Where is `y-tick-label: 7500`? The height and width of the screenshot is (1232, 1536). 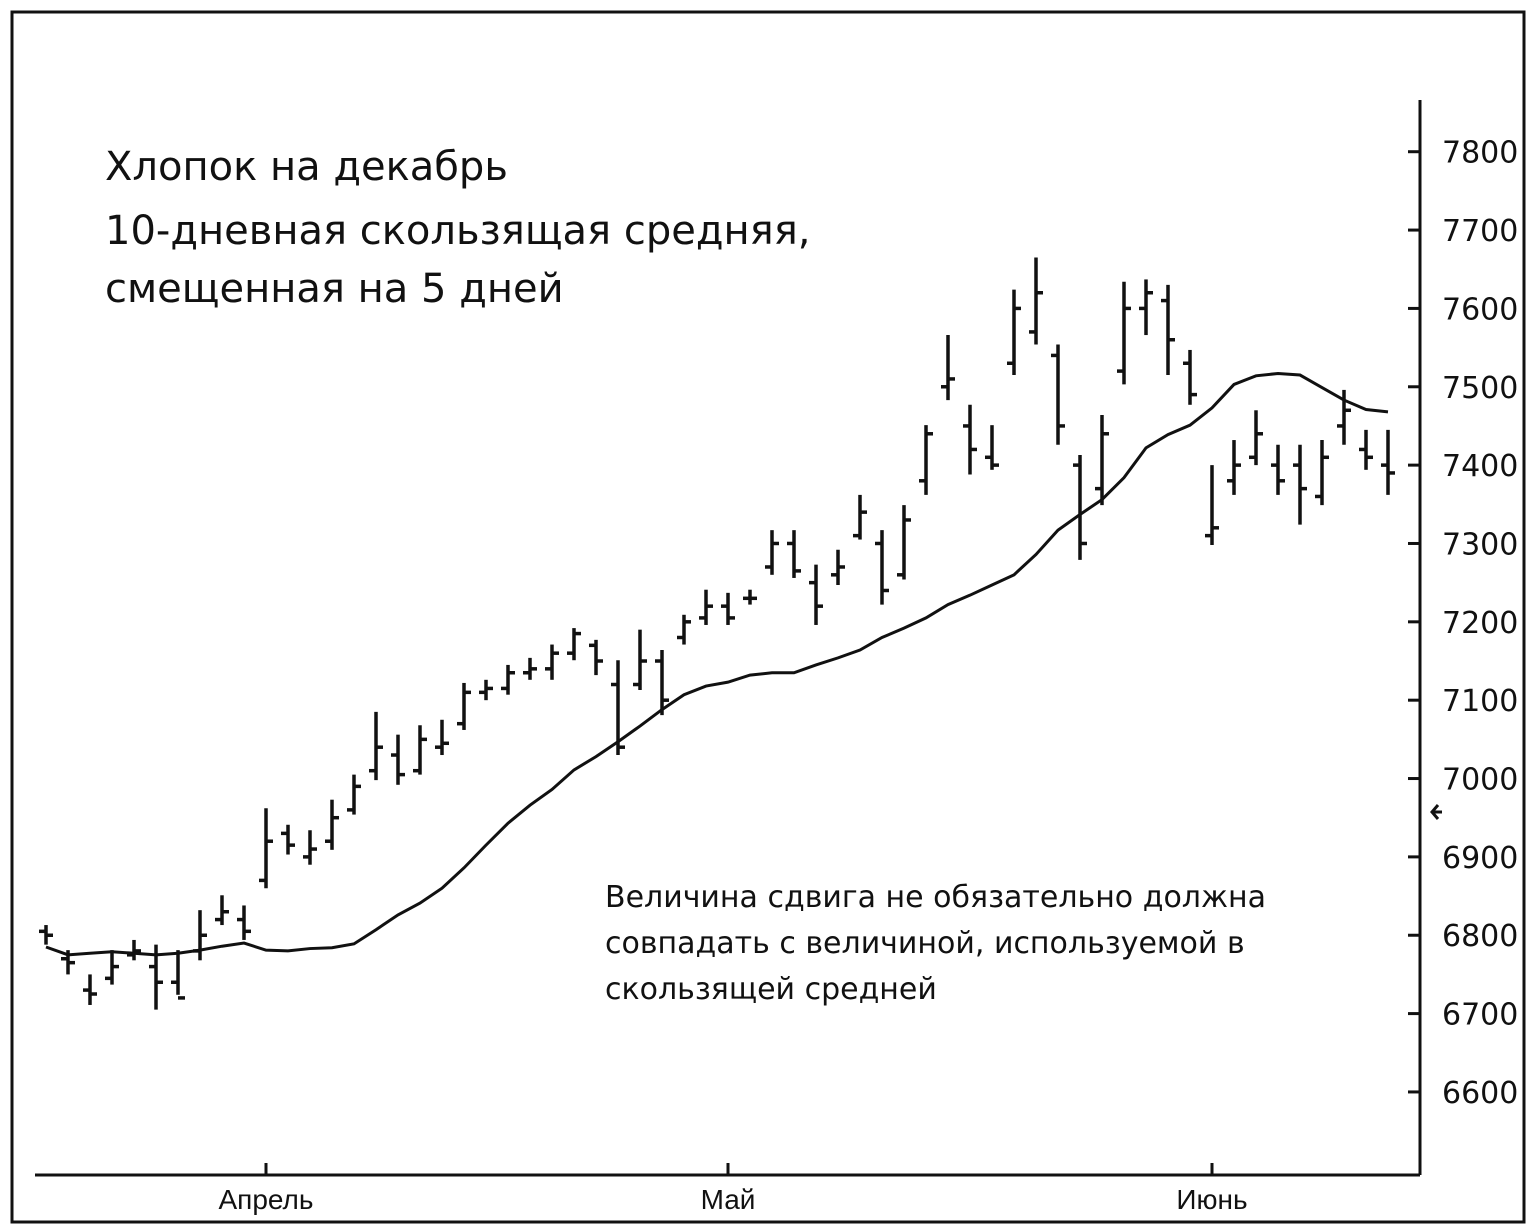 y-tick-label: 7500 is located at coordinates (1480, 388).